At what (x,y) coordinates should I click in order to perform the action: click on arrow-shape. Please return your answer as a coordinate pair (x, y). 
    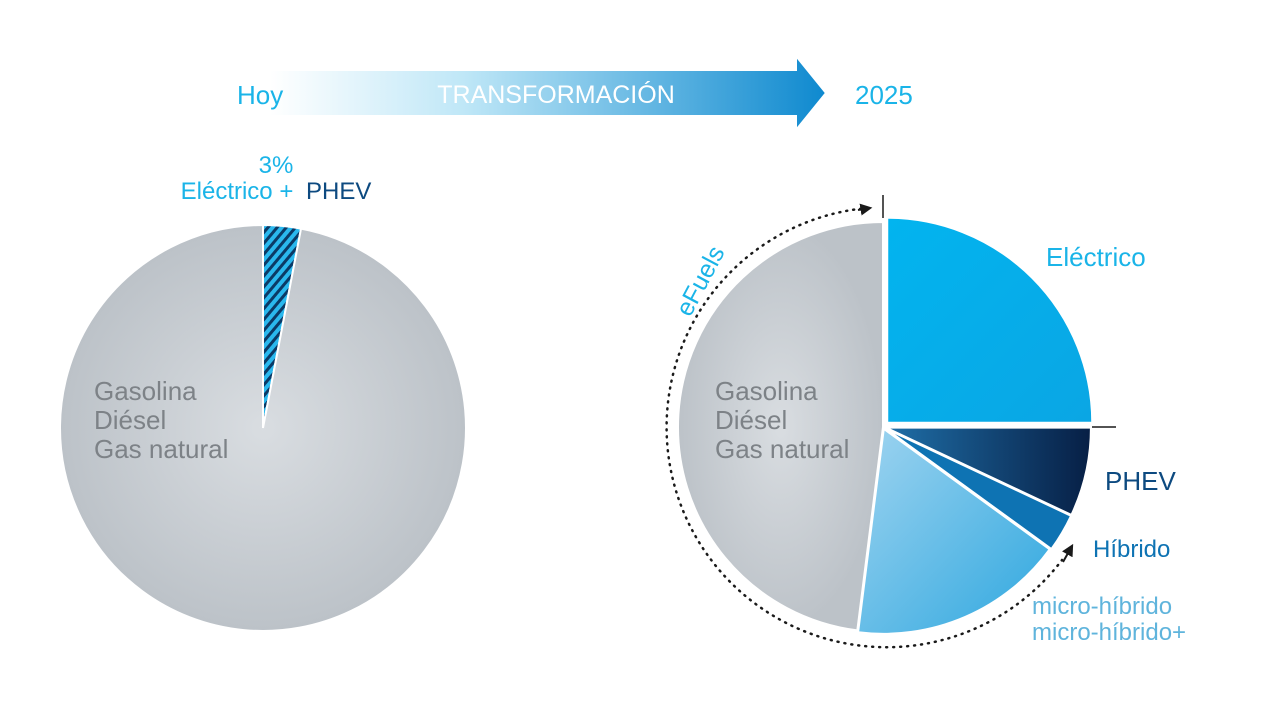
    Looking at the image, I should click on (548, 93).